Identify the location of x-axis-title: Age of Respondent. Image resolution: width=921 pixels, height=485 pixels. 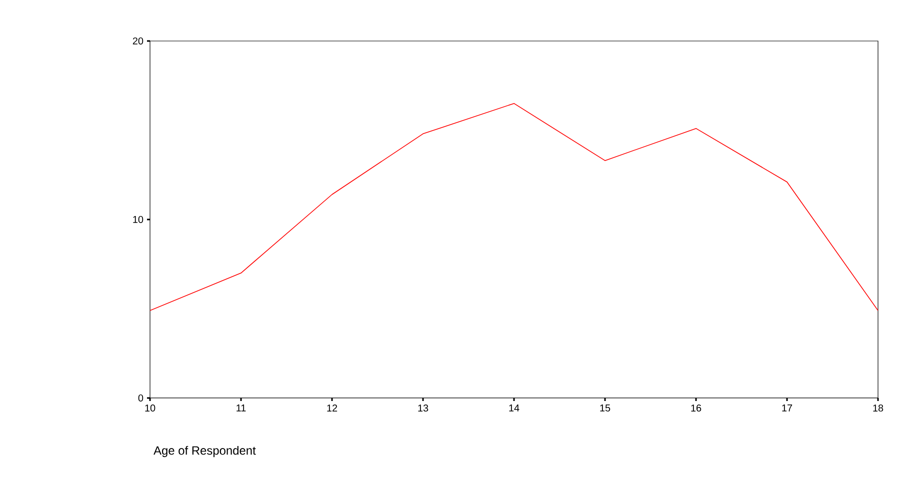
(205, 452).